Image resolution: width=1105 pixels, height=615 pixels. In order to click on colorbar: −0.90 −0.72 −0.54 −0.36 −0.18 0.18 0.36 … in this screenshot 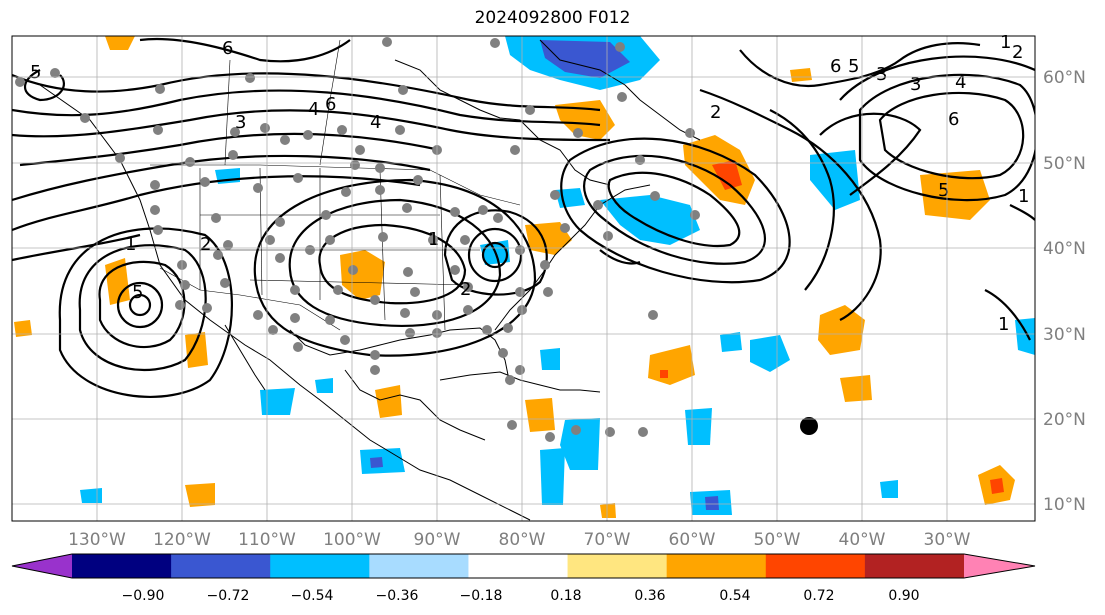, I will do `click(523, 578)`.